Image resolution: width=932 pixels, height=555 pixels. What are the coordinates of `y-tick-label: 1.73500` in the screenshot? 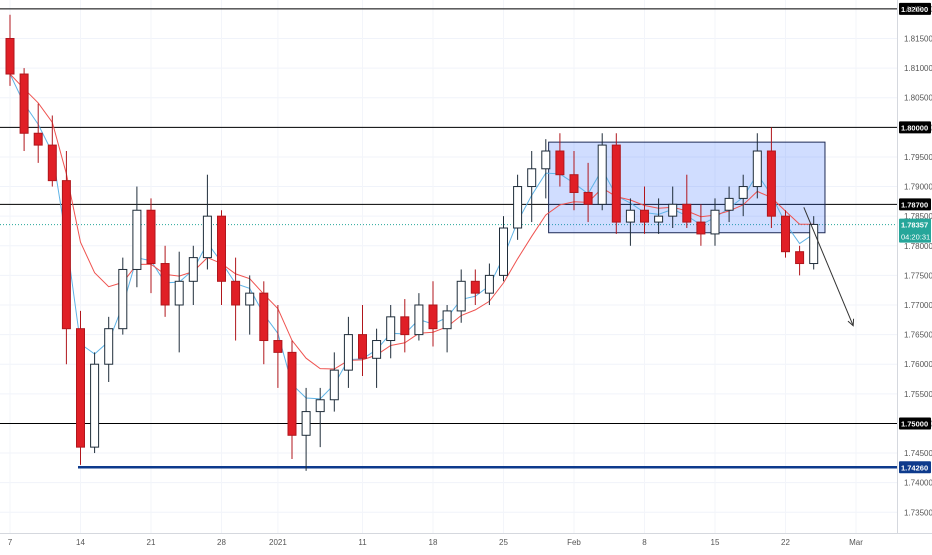 It's located at (918, 512).